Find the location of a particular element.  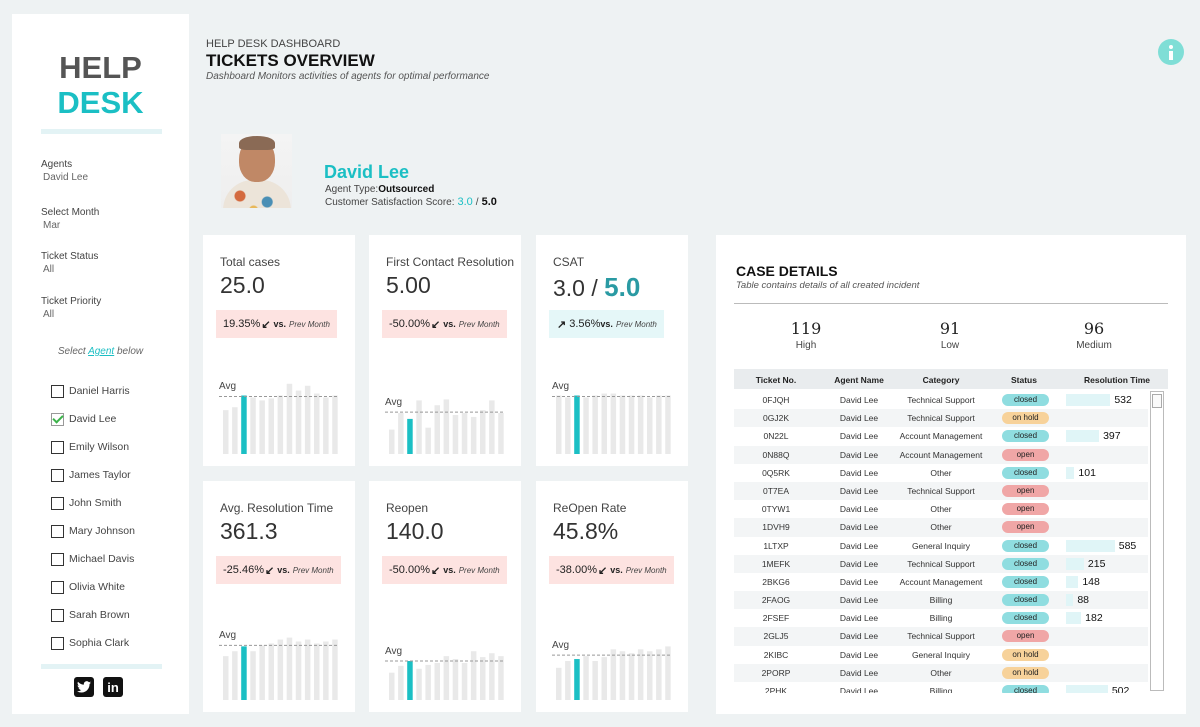

col-resolution-time: Resolution Time is located at coordinates (1117, 380).